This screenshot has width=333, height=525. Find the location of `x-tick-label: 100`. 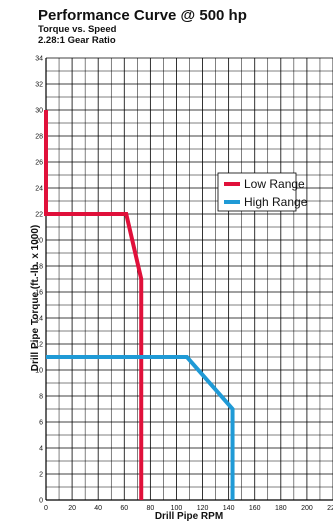

x-tick-label: 100 is located at coordinates (177, 508).